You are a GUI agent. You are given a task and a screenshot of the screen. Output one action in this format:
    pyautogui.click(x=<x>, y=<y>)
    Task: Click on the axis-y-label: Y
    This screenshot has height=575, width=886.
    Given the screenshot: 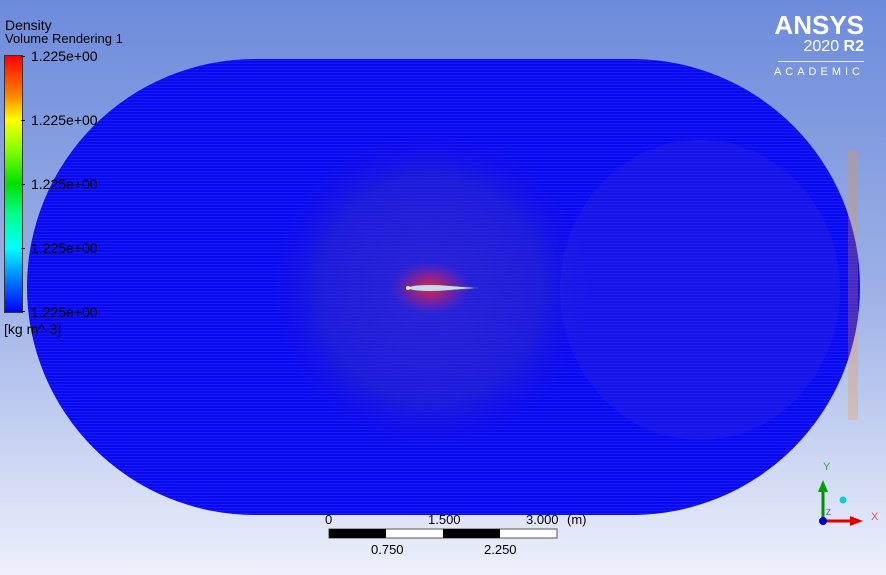 What is the action you would take?
    pyautogui.click(x=827, y=467)
    